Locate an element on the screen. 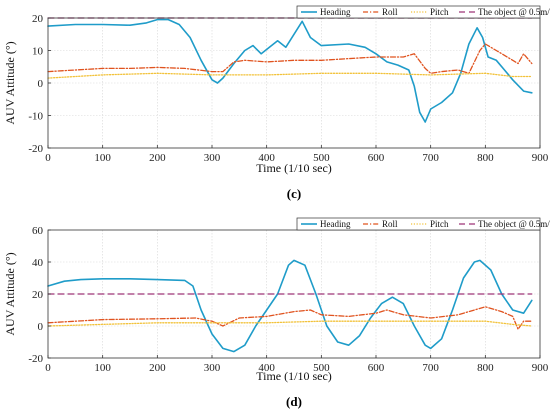  y-tick-label: 10 is located at coordinates (38, 52).